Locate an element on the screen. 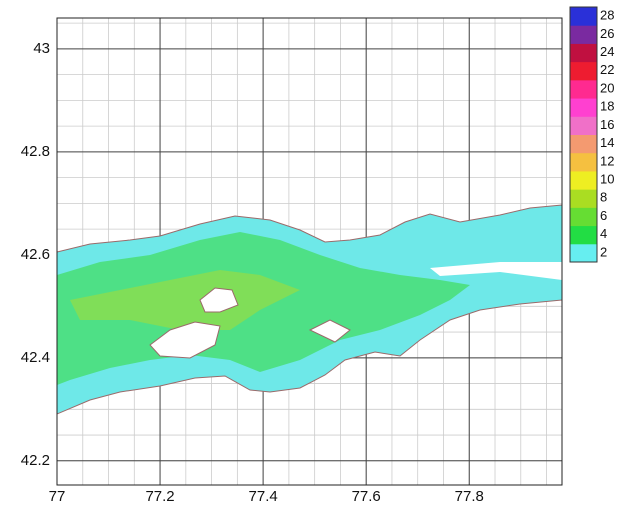 Image resolution: width=620 pixels, height=510 pixels. colorbar-label: 28 is located at coordinates (607, 15).